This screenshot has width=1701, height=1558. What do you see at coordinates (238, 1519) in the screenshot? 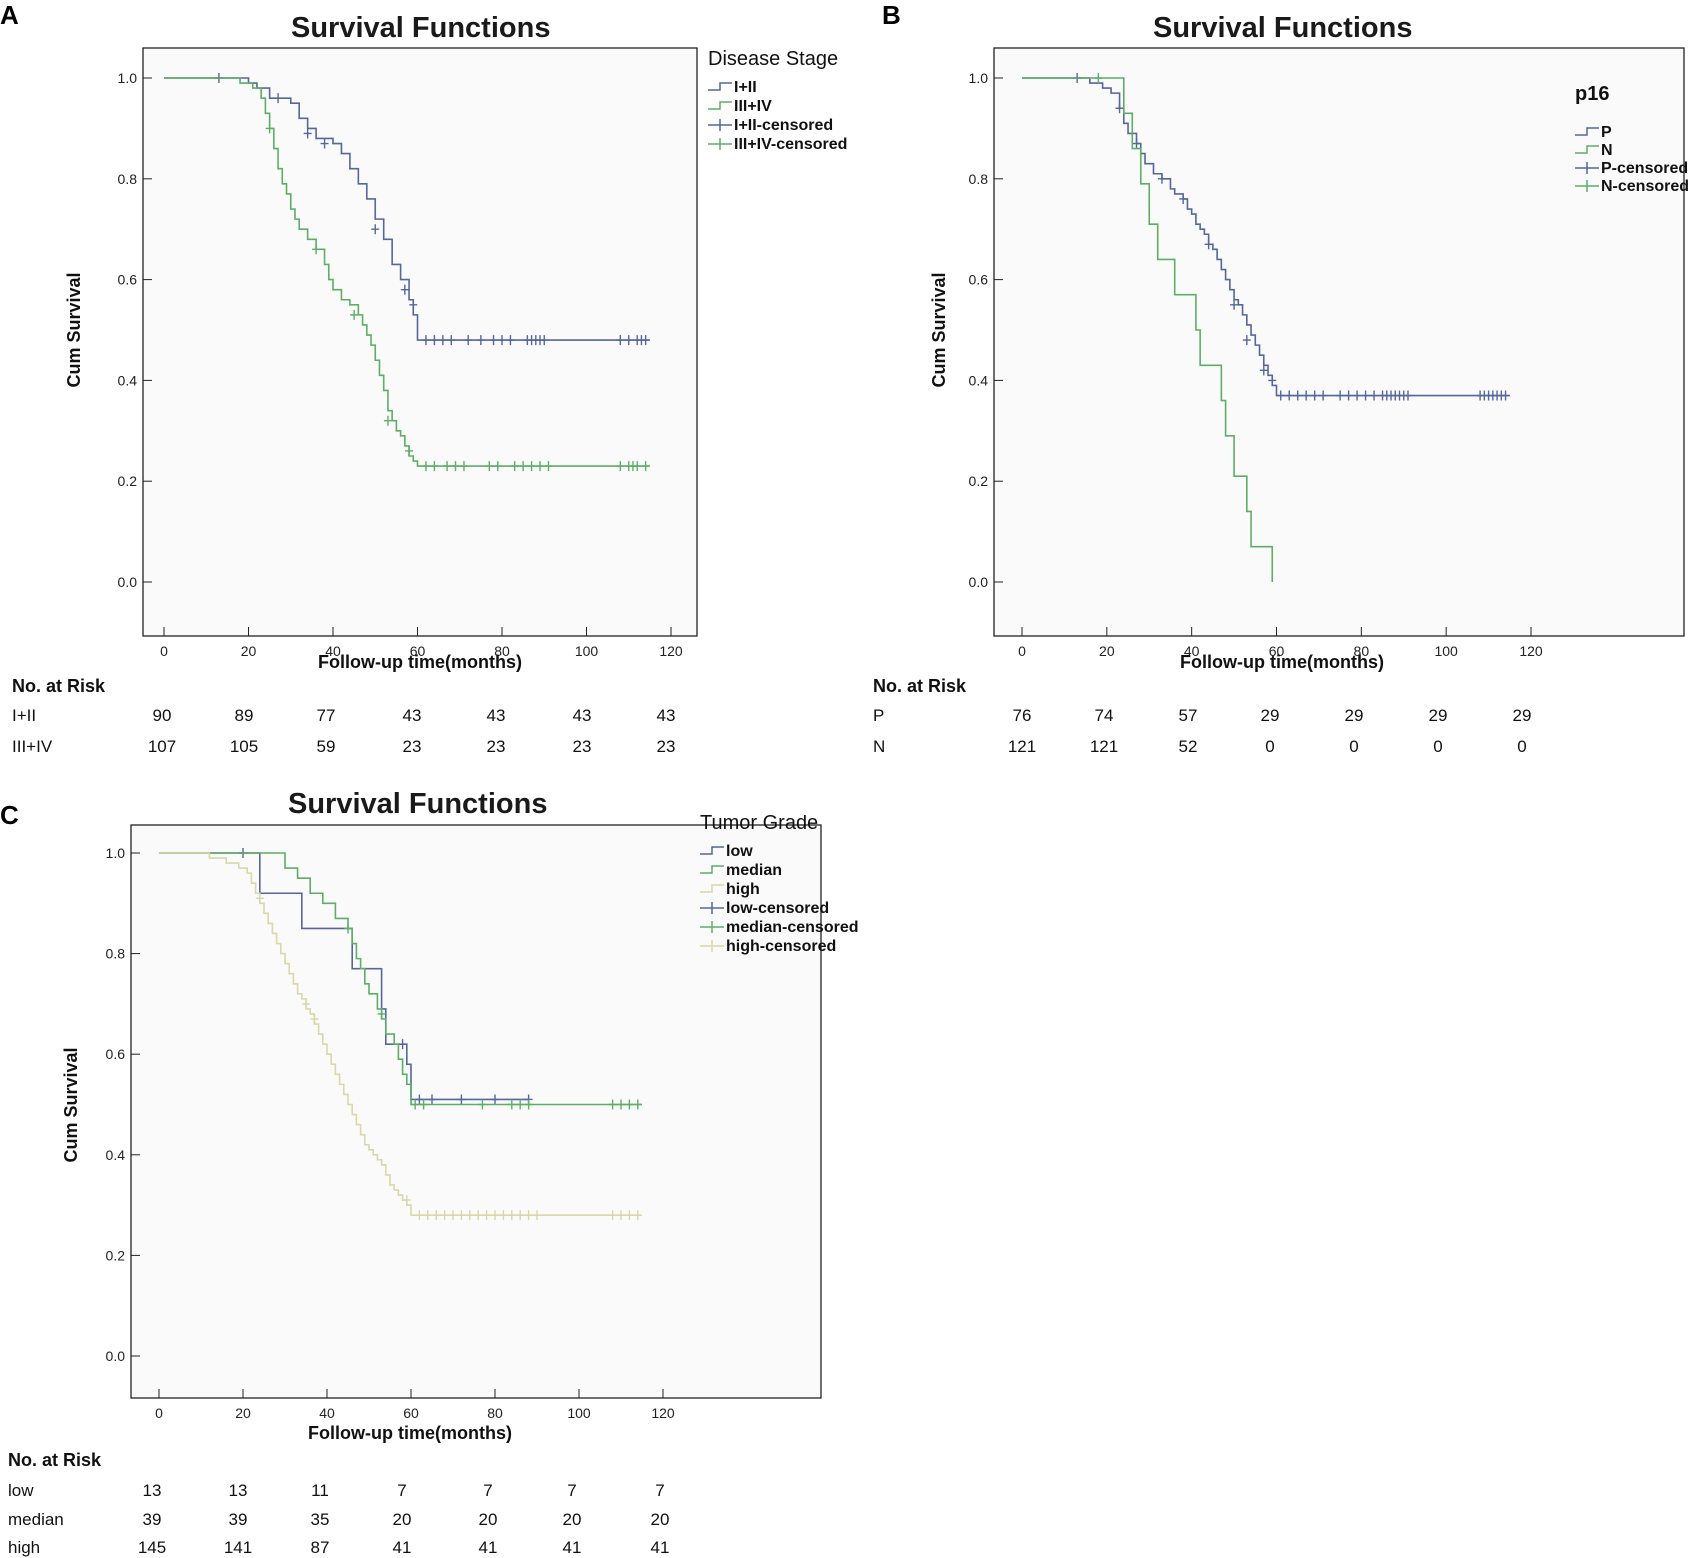
I see `risk-cell: 39` at bounding box center [238, 1519].